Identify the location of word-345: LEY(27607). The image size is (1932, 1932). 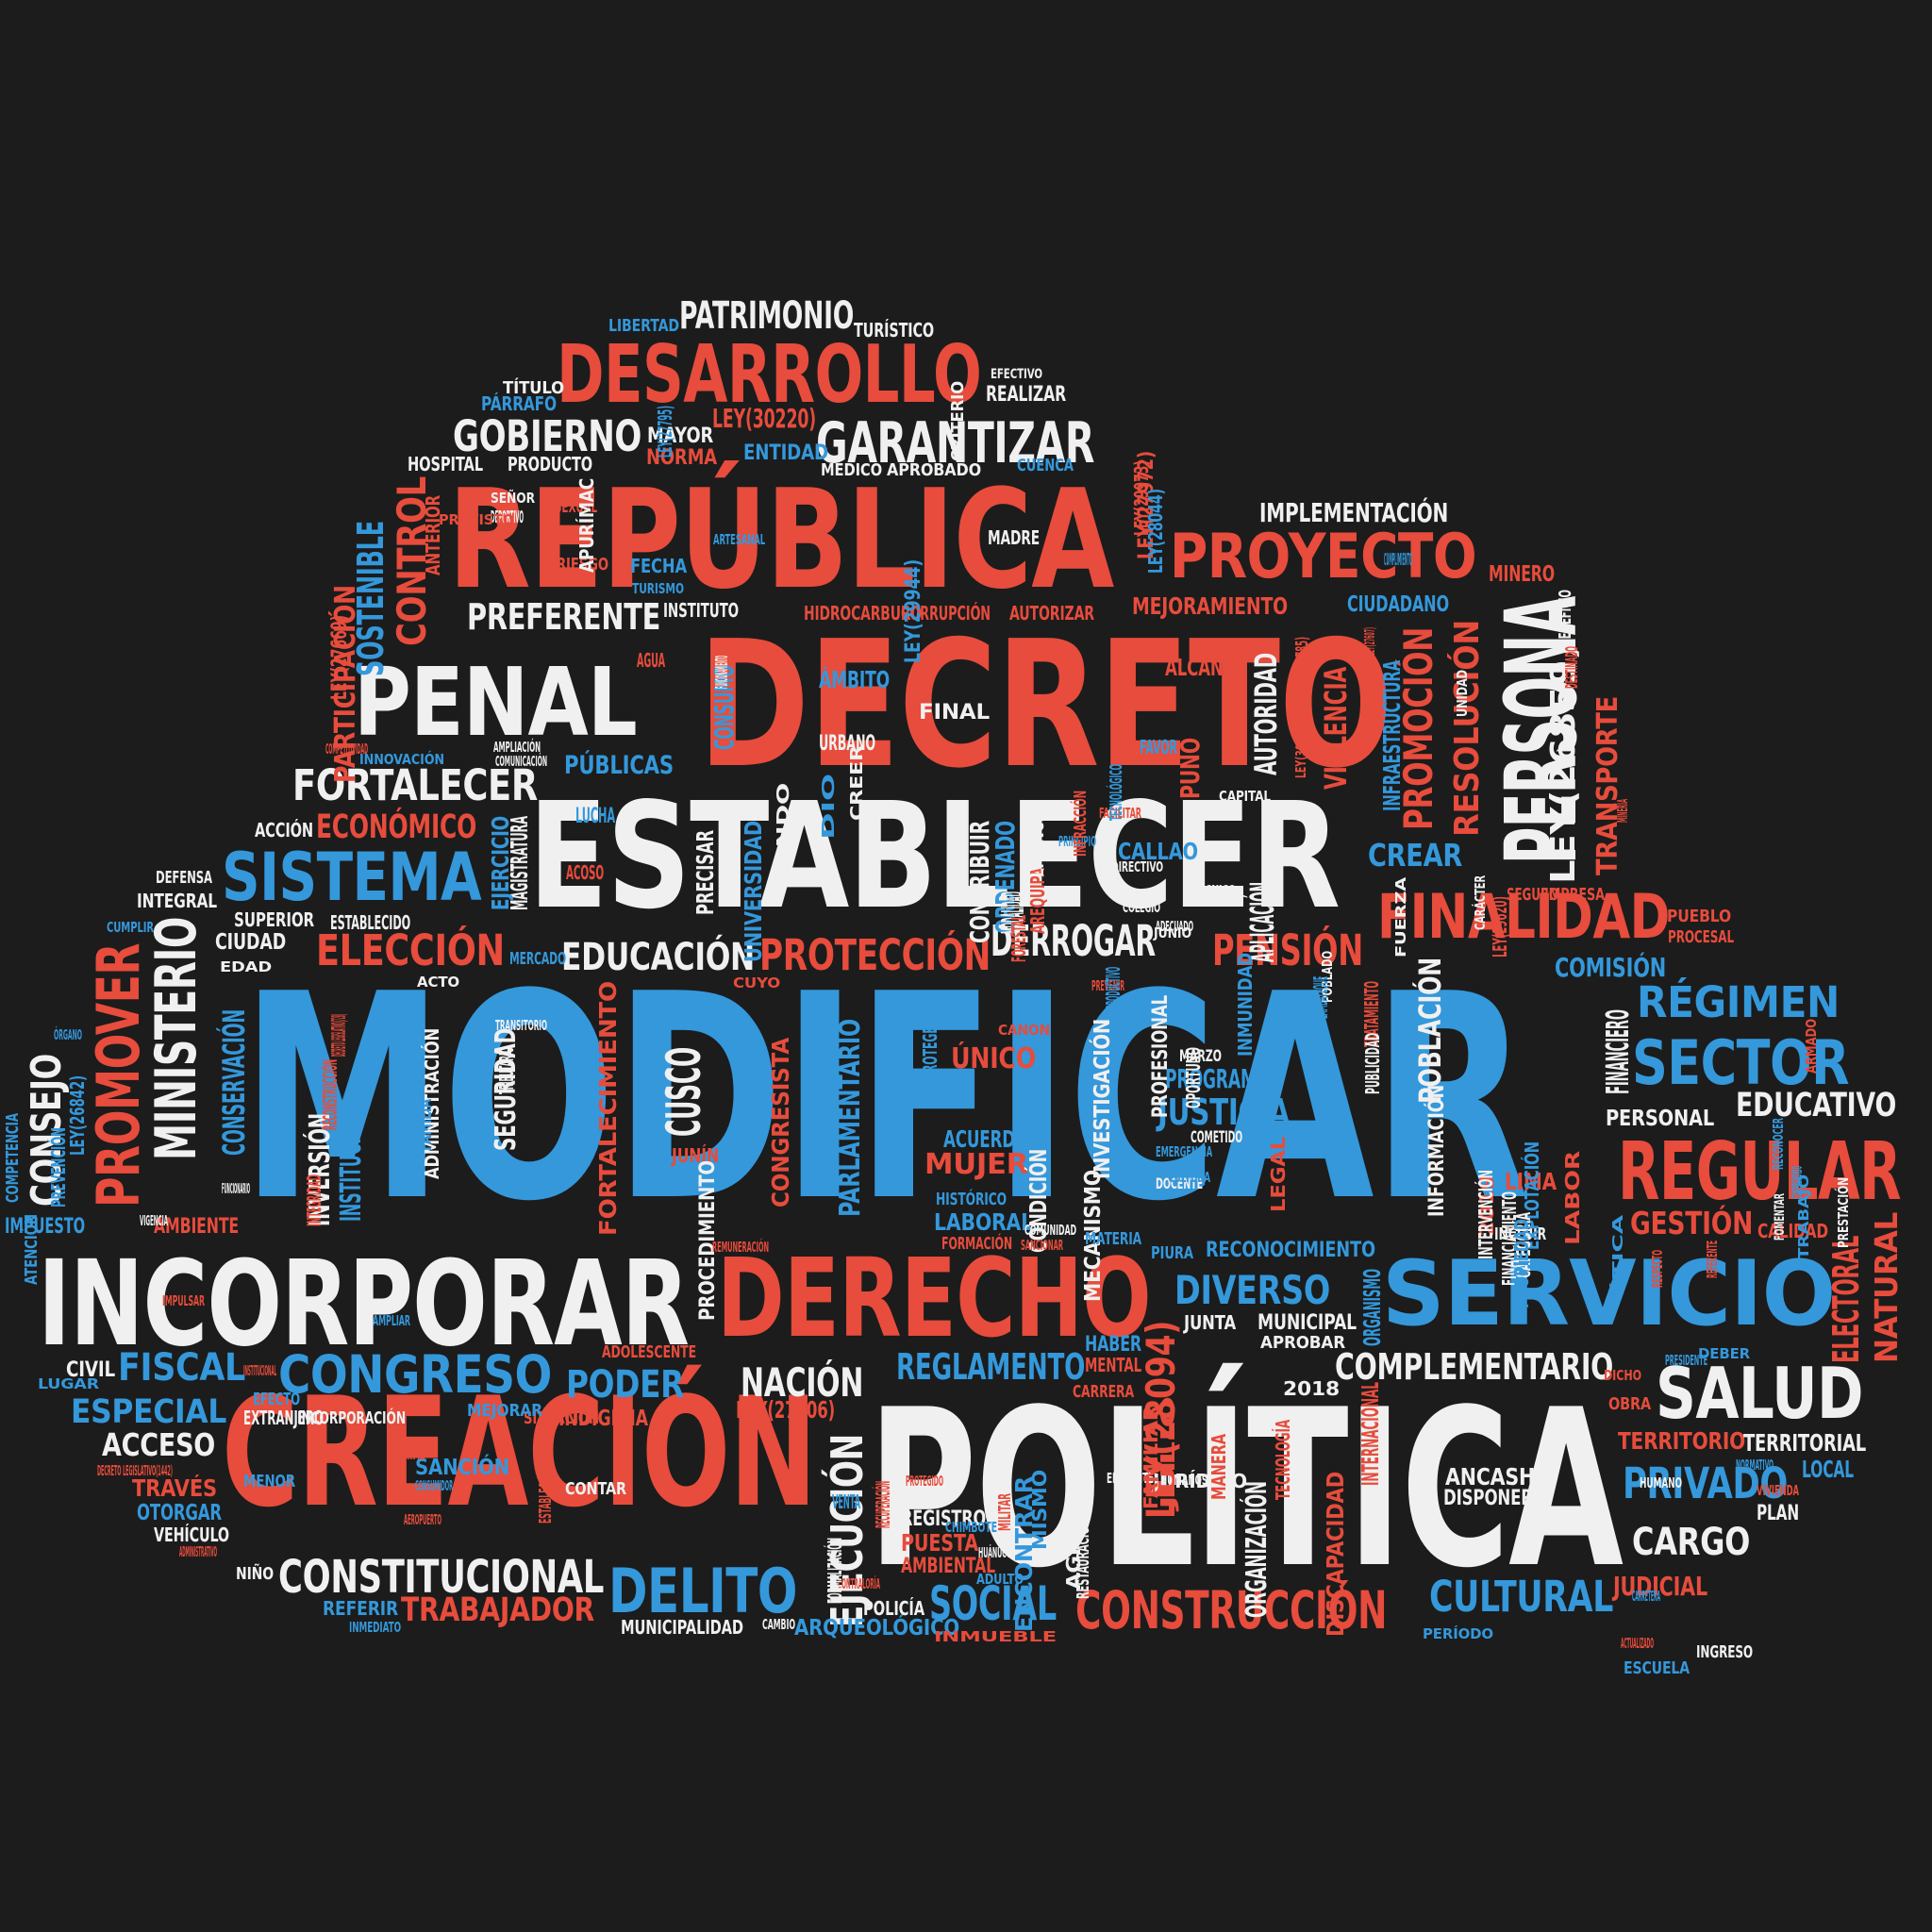
(1370, 641).